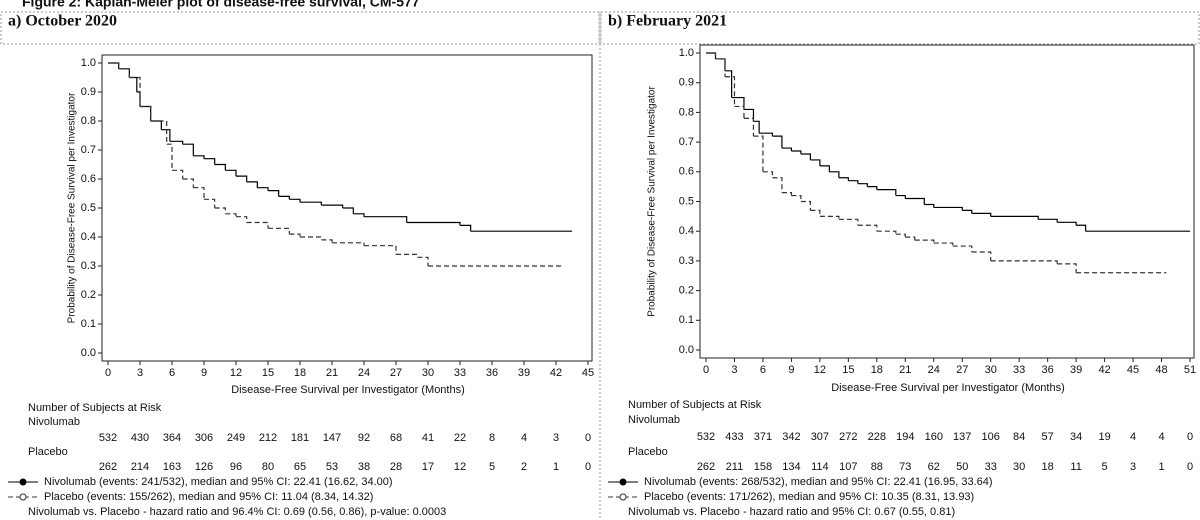 The height and width of the screenshot is (520, 1200). Describe the element at coordinates (1190, 370) in the screenshot. I see `x-tick-label: 51` at that location.